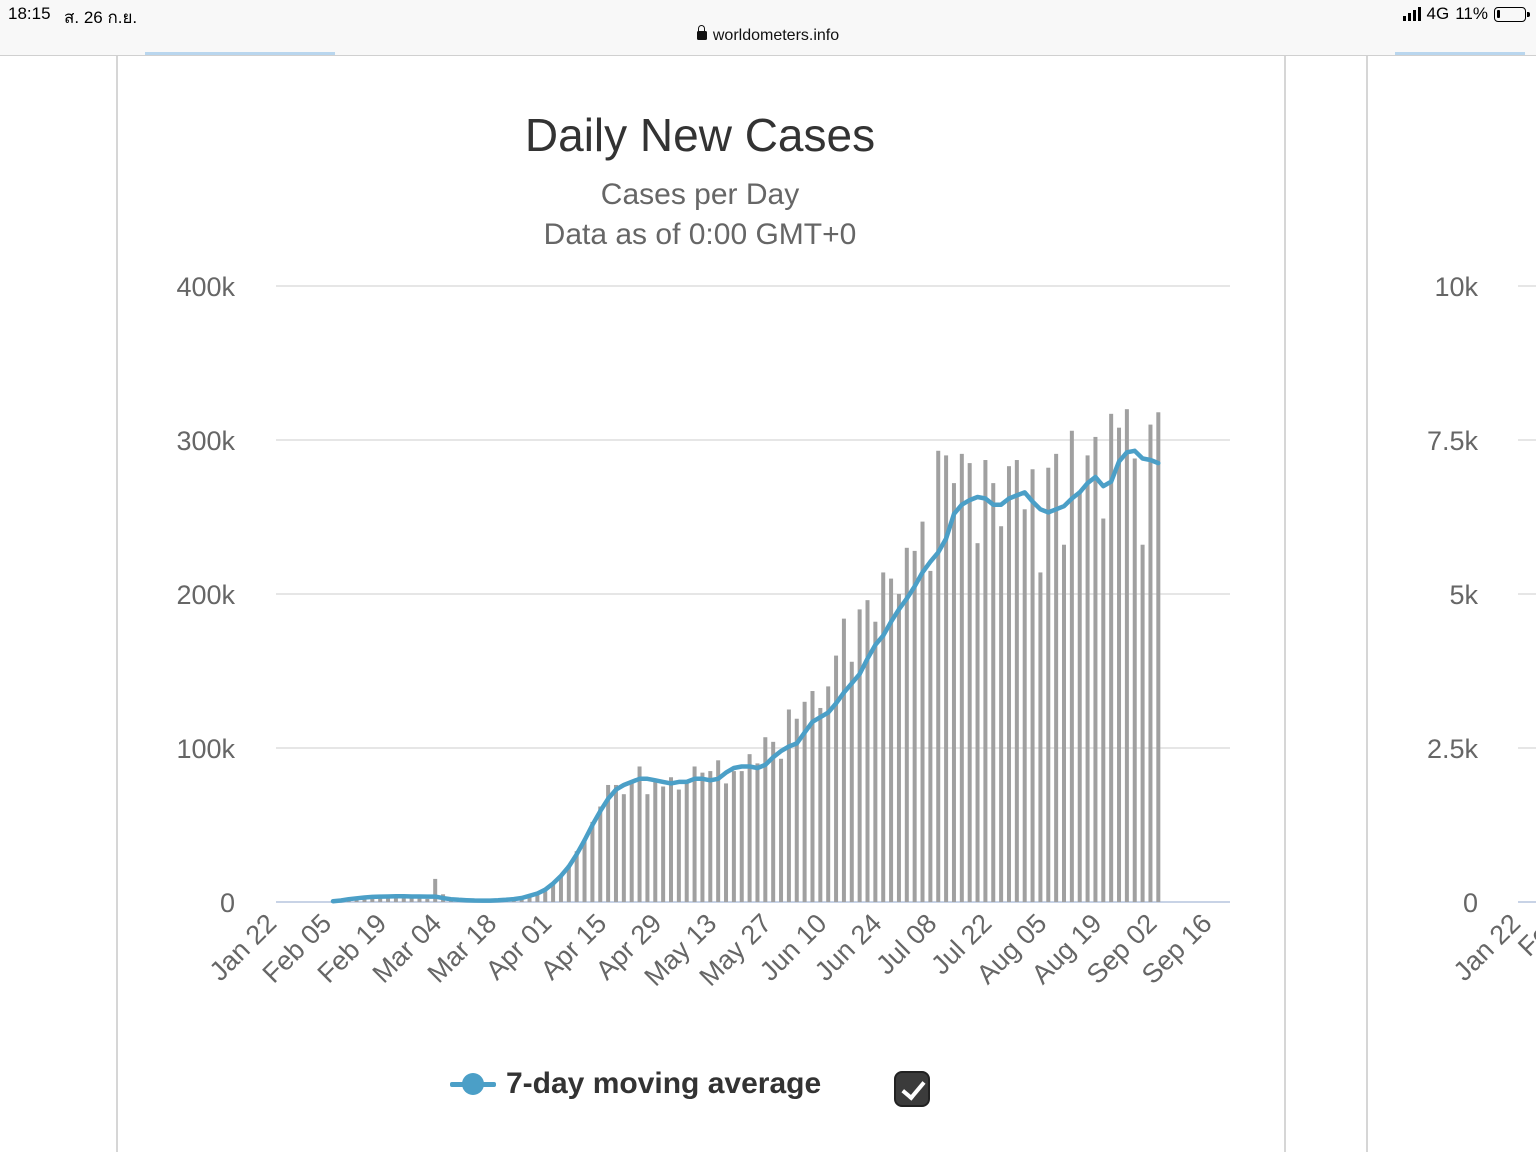 This screenshot has height=1152, width=1536. I want to click on legend-label: 7-day moving average, so click(664, 1083).